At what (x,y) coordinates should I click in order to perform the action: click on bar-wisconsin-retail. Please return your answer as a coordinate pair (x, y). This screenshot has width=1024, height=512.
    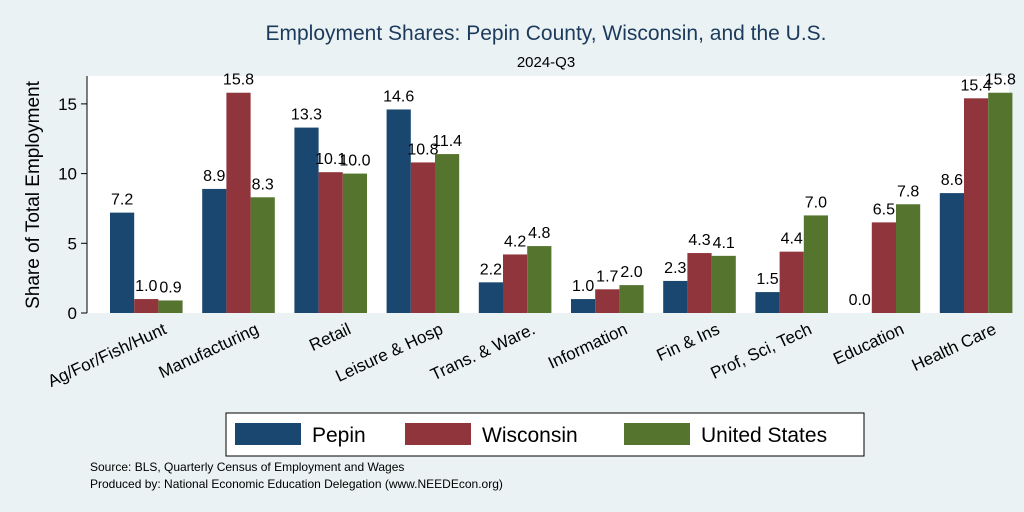
    Looking at the image, I should click on (330, 242).